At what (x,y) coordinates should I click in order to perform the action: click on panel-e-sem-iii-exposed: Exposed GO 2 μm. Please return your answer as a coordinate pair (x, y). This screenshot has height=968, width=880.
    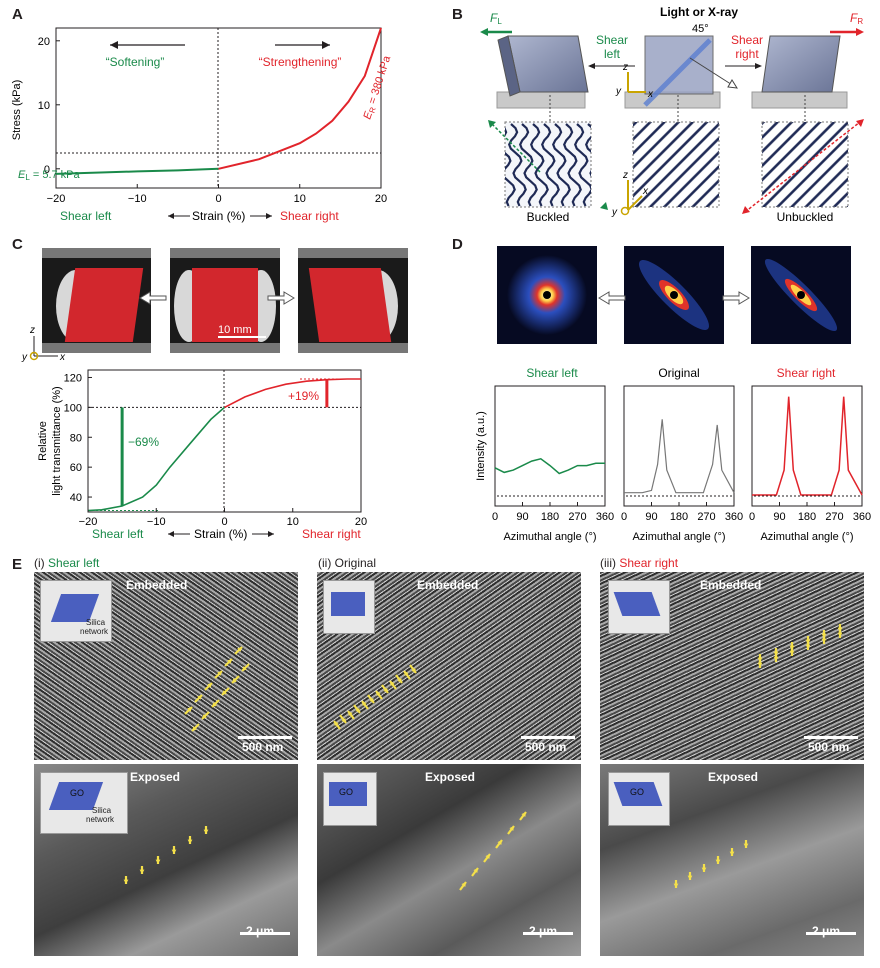
    Looking at the image, I should click on (732, 860).